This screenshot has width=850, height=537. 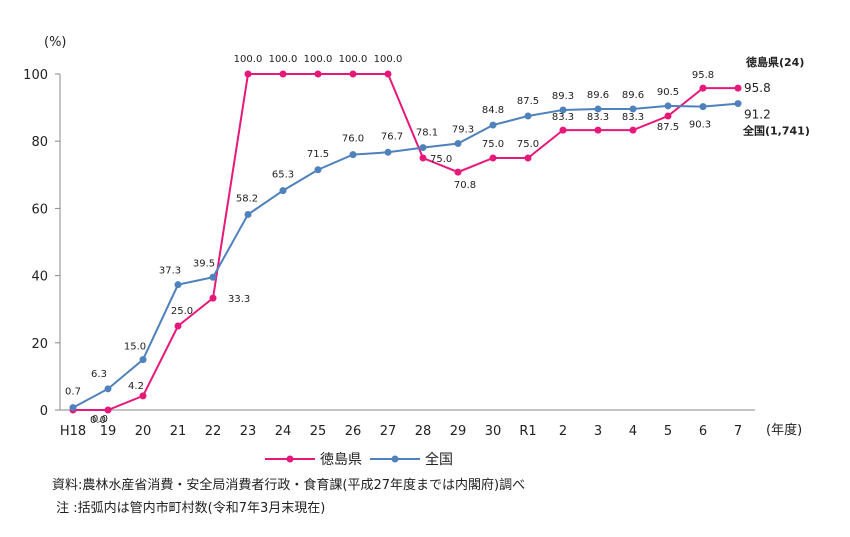 What do you see at coordinates (774, 62) in the screenshot?
I see `end-series-name: 徳島県(24)` at bounding box center [774, 62].